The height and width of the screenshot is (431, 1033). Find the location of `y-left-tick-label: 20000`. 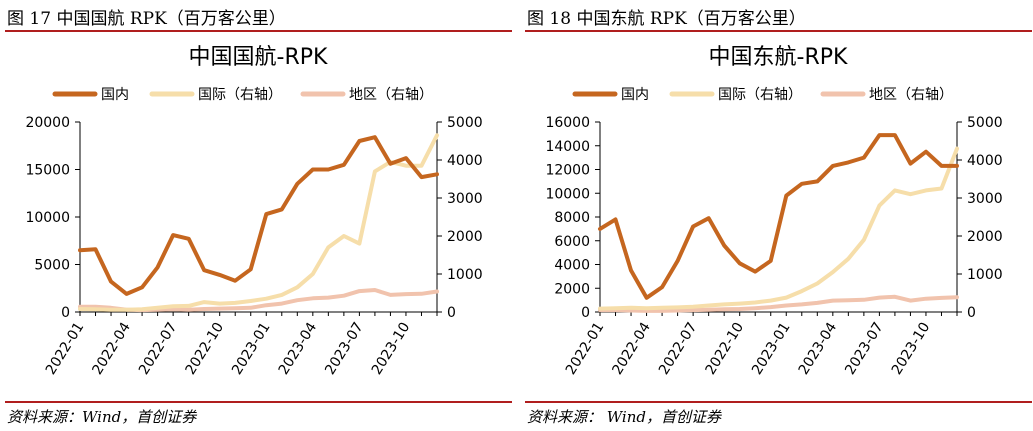

y-left-tick-label: 20000 is located at coordinates (47, 123).